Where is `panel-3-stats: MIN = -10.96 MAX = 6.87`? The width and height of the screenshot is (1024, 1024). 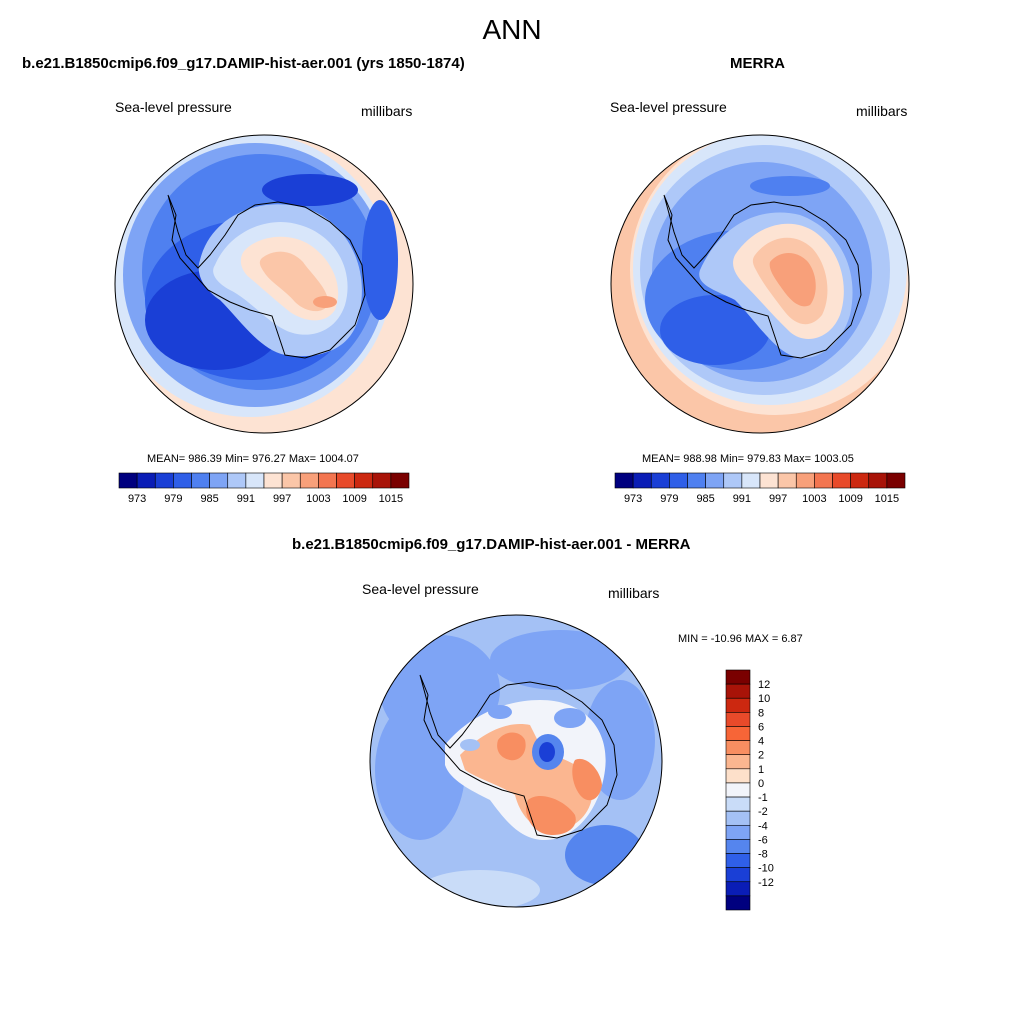
panel-3-stats: MIN = -10.96 MAX = 6.87 is located at coordinates (740, 639).